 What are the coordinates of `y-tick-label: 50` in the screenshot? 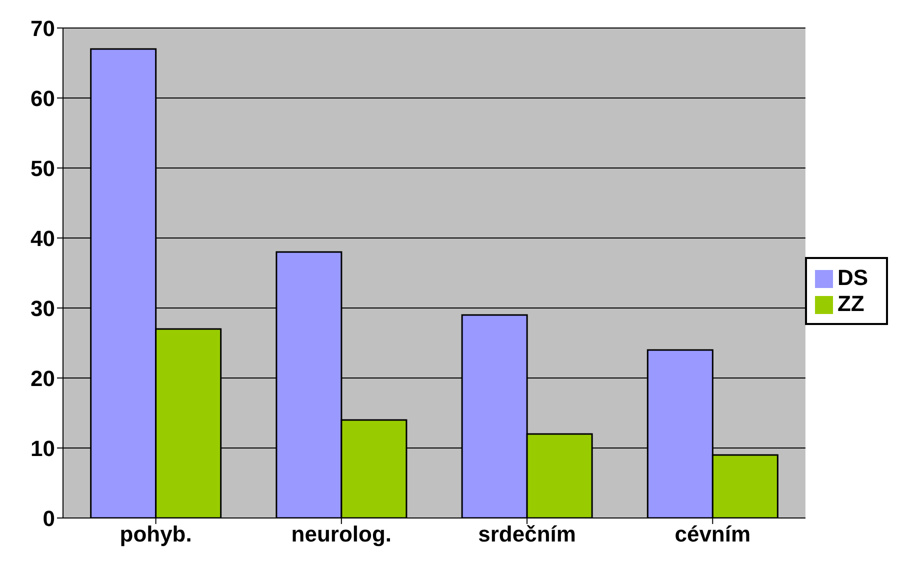 It's located at (42, 168).